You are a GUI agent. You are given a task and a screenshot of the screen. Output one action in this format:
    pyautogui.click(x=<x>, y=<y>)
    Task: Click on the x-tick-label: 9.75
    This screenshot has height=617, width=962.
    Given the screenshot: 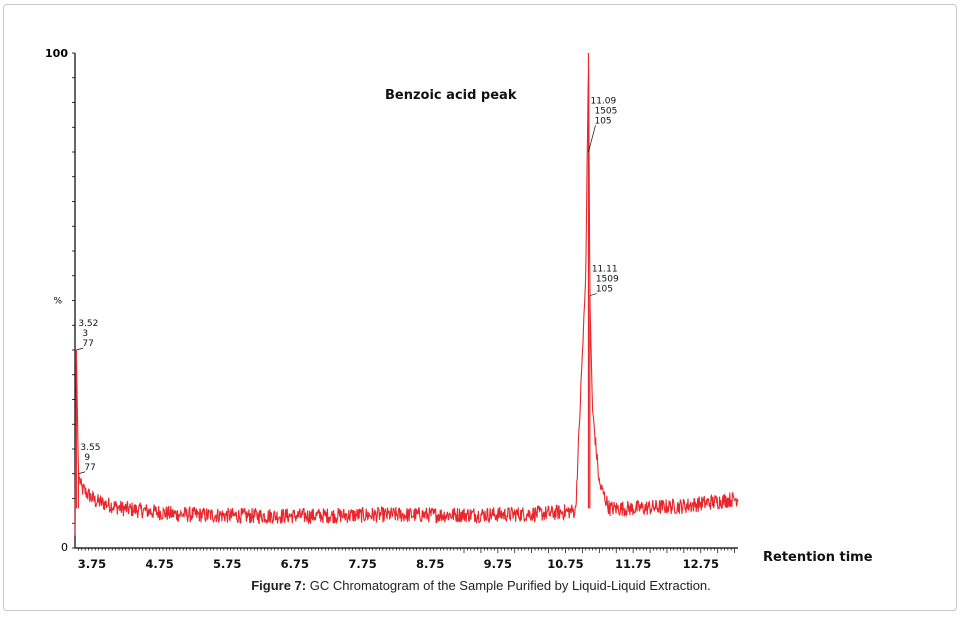 What is the action you would take?
    pyautogui.click(x=498, y=564)
    